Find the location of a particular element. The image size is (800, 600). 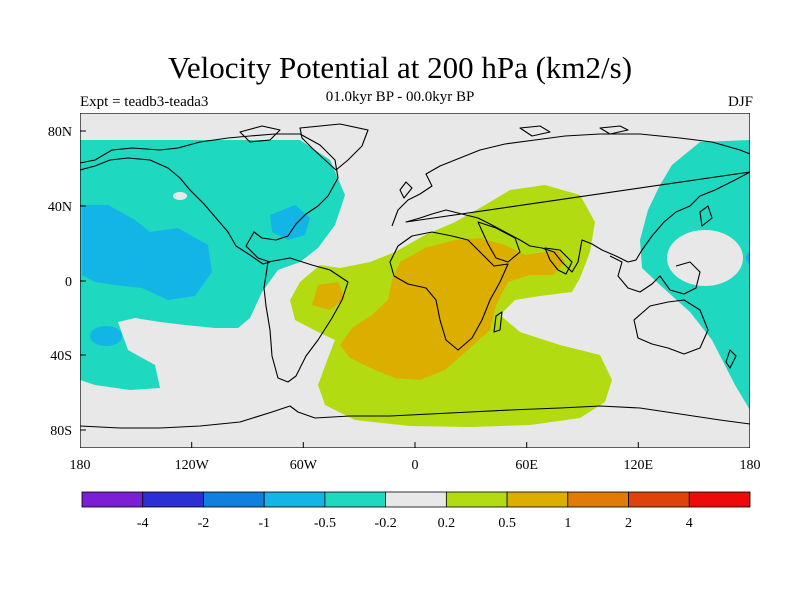

lon-label: 120E is located at coordinates (639, 465).